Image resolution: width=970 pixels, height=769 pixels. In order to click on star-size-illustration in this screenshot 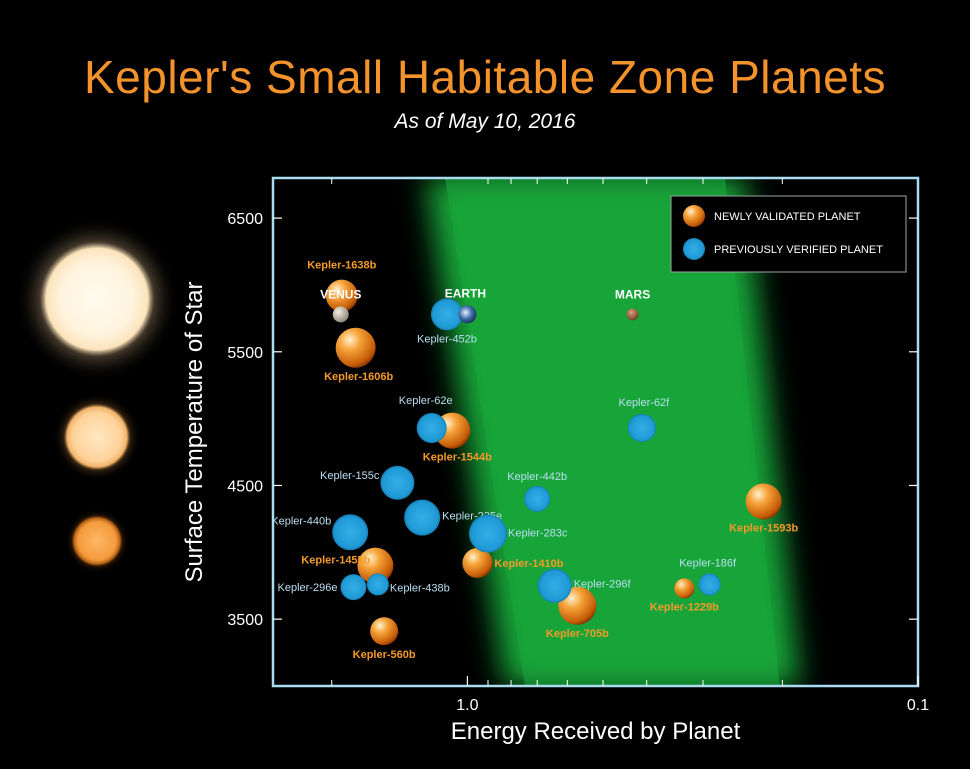, I will do `click(97, 395)`.